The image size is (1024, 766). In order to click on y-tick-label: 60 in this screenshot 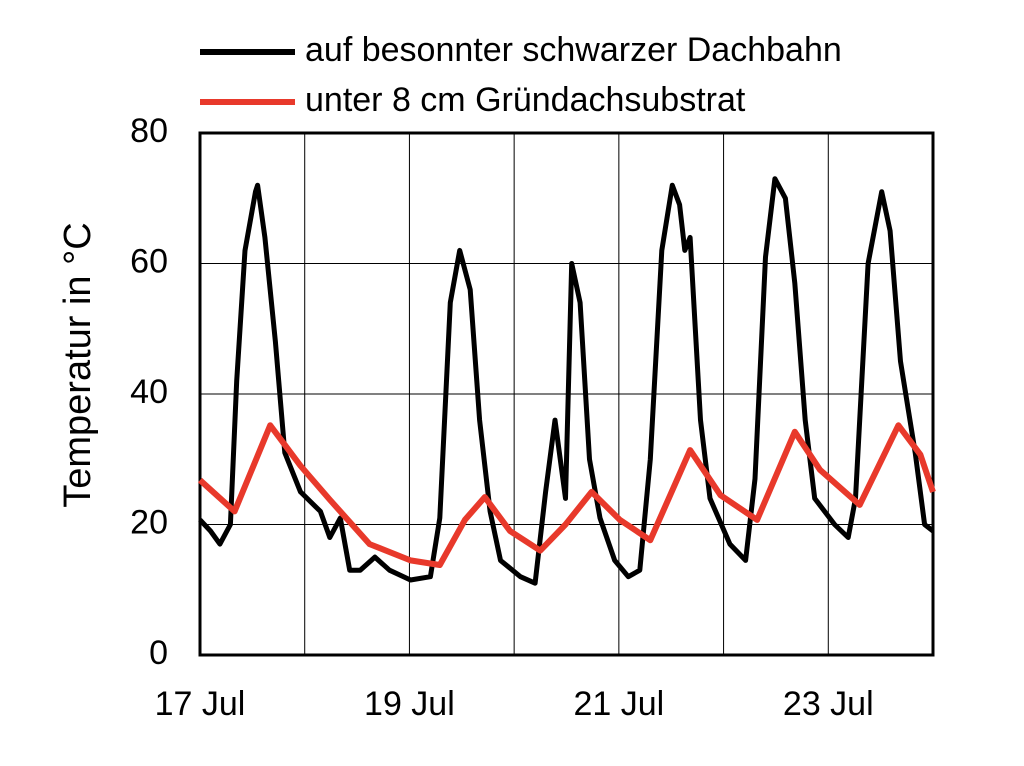, I will do `click(149, 261)`.